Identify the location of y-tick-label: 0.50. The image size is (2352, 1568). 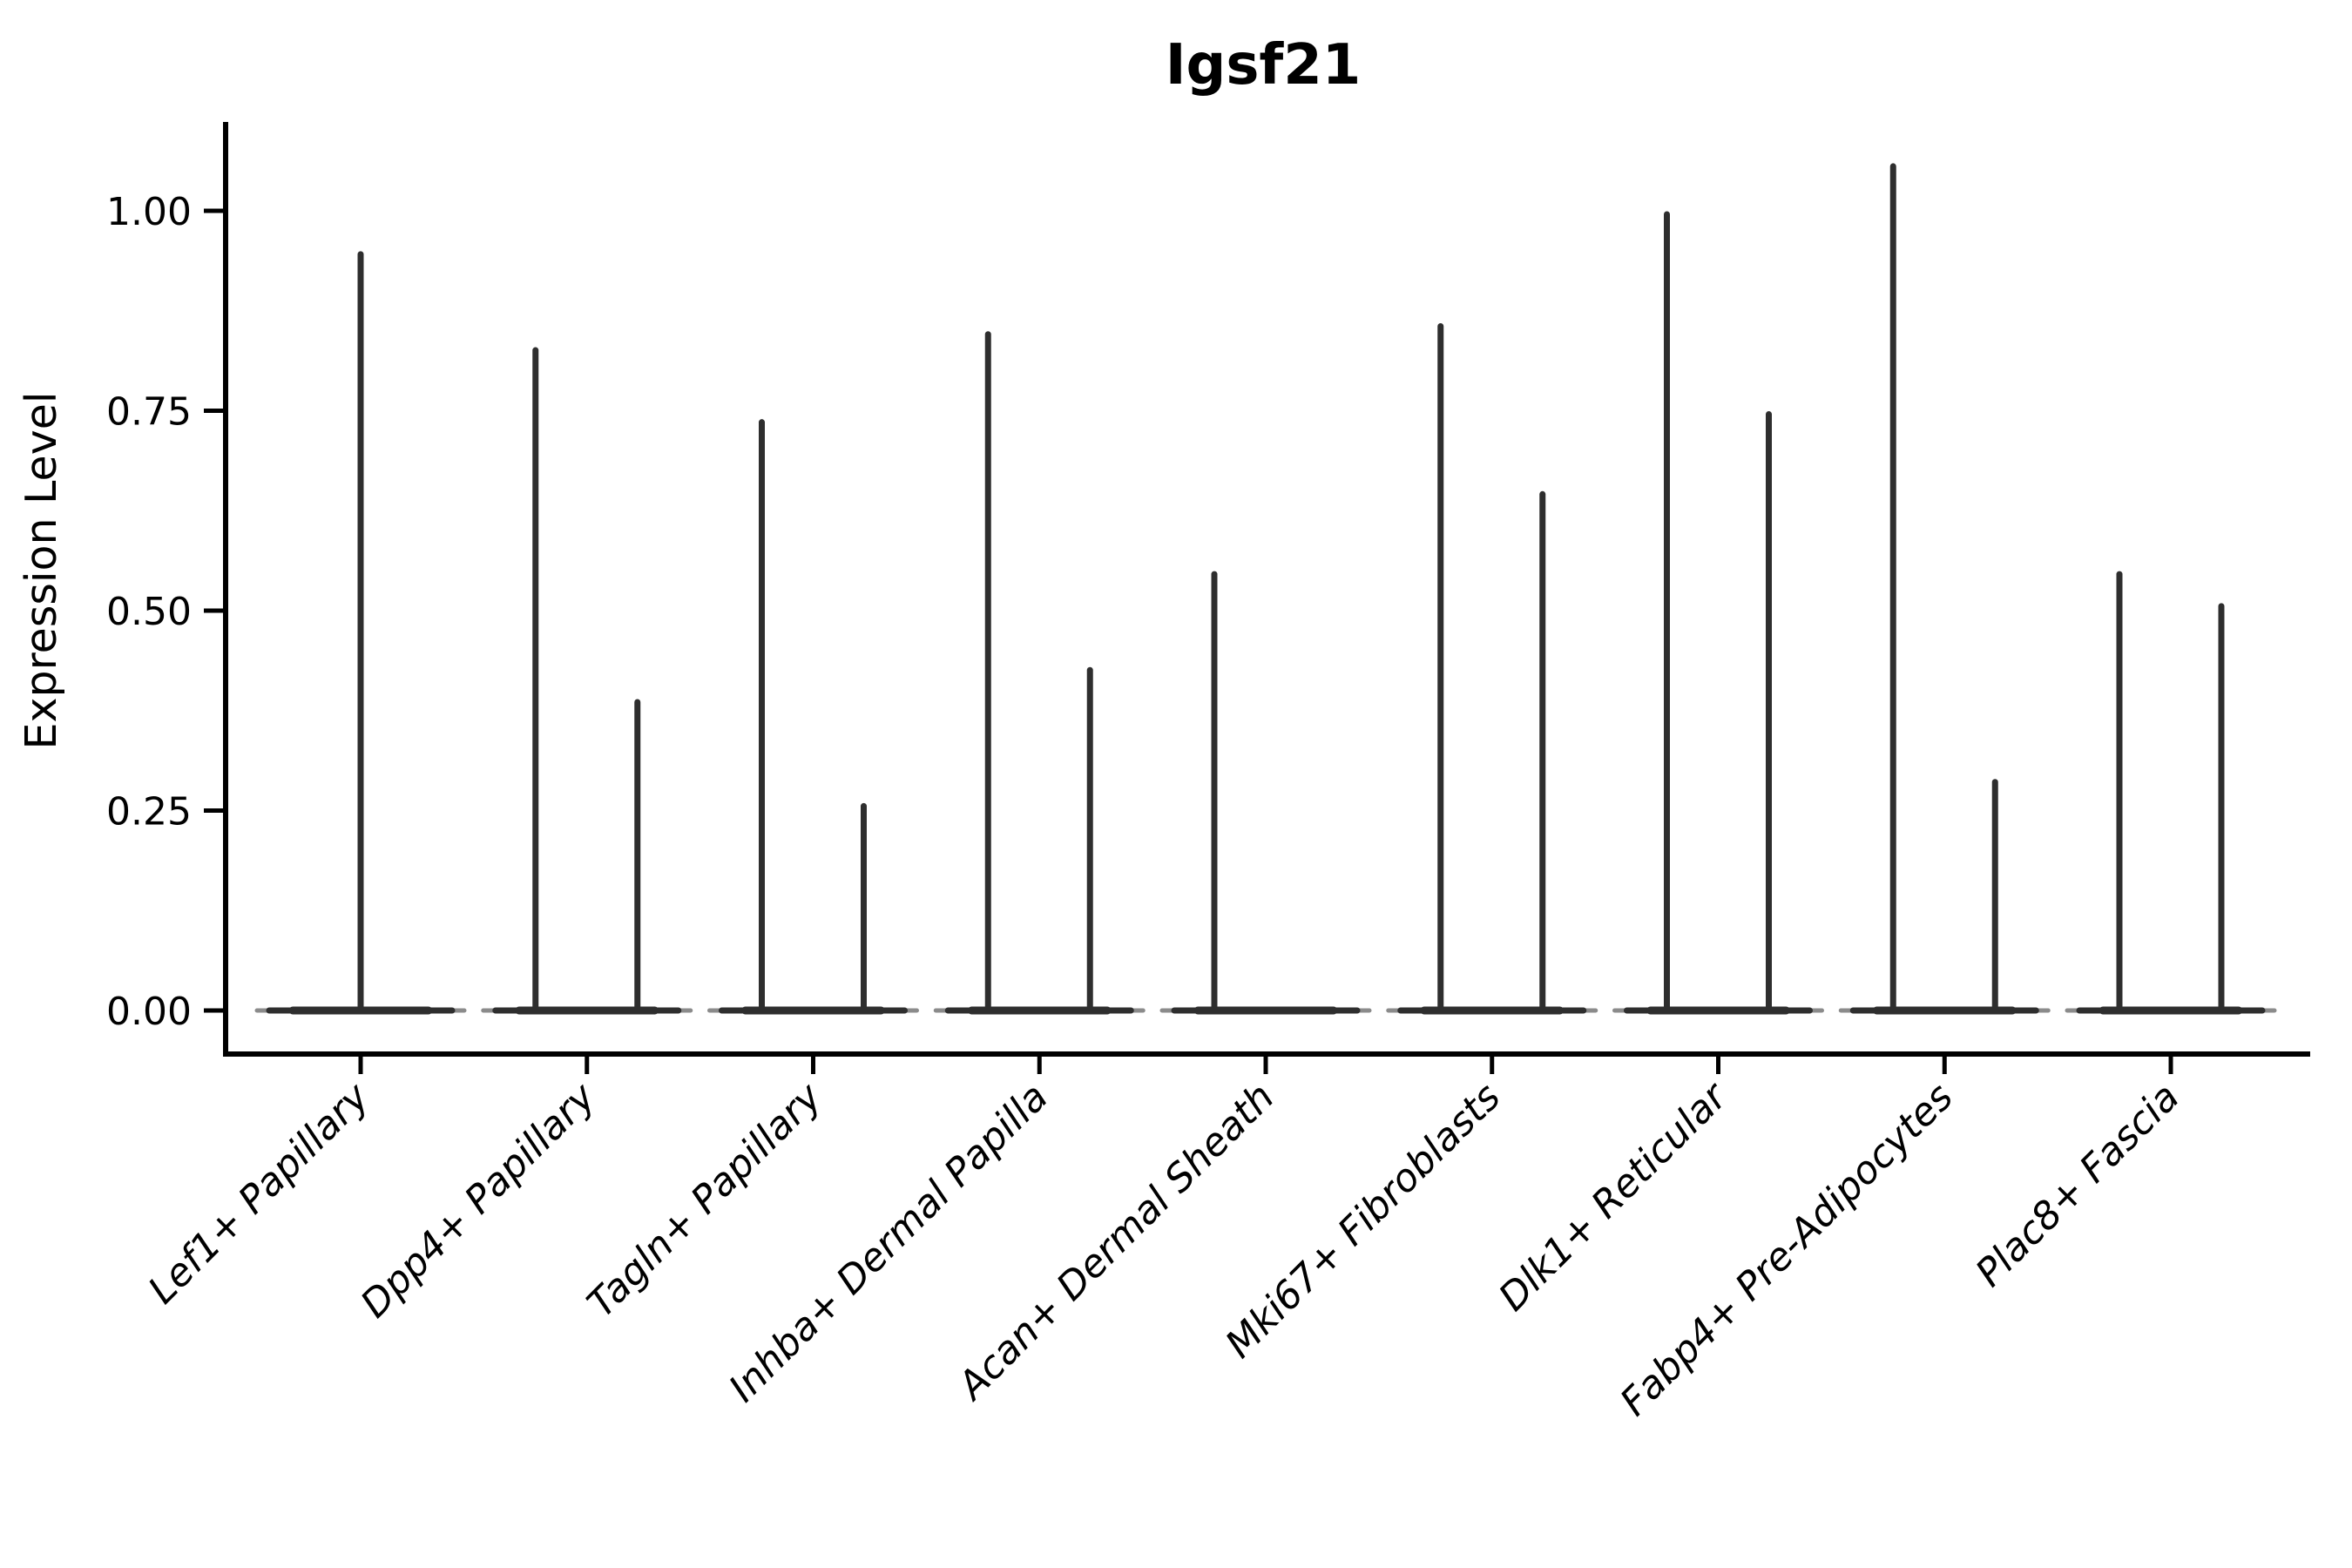
(149, 612).